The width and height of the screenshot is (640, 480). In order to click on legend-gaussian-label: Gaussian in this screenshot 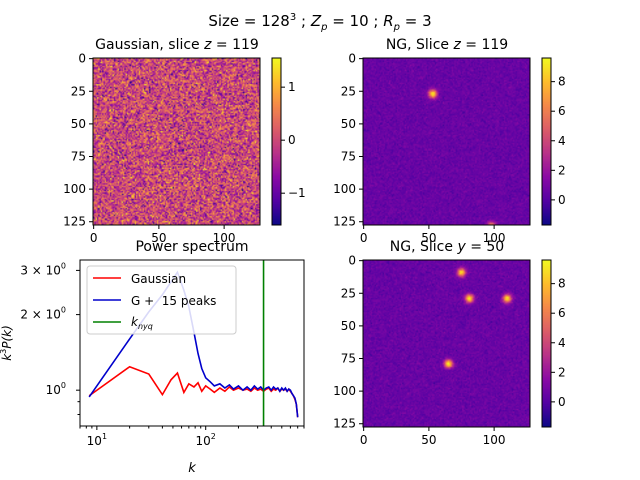, I will do `click(158, 279)`.